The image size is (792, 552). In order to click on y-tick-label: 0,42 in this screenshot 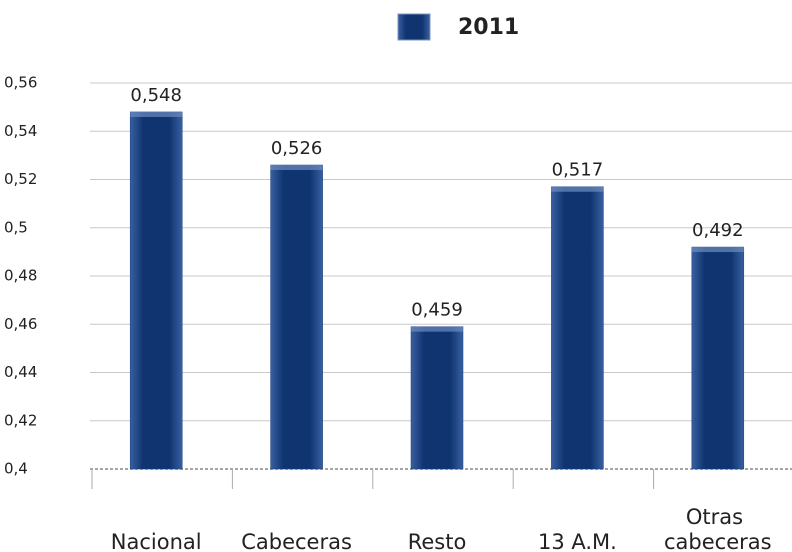, I will do `click(20, 420)`.